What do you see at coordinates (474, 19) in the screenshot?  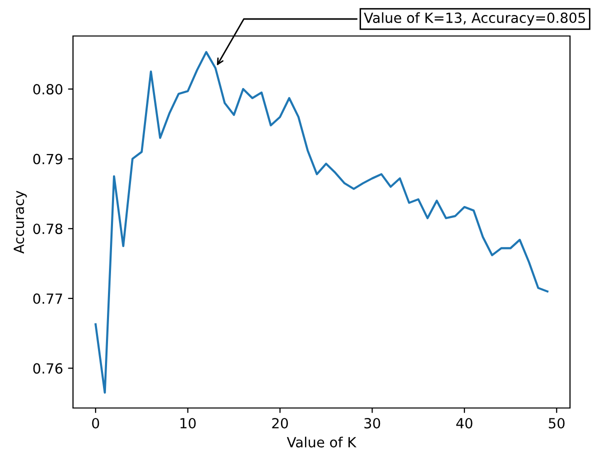 I see `annotation: Value of K=13, Accuracy=0.805` at bounding box center [474, 19].